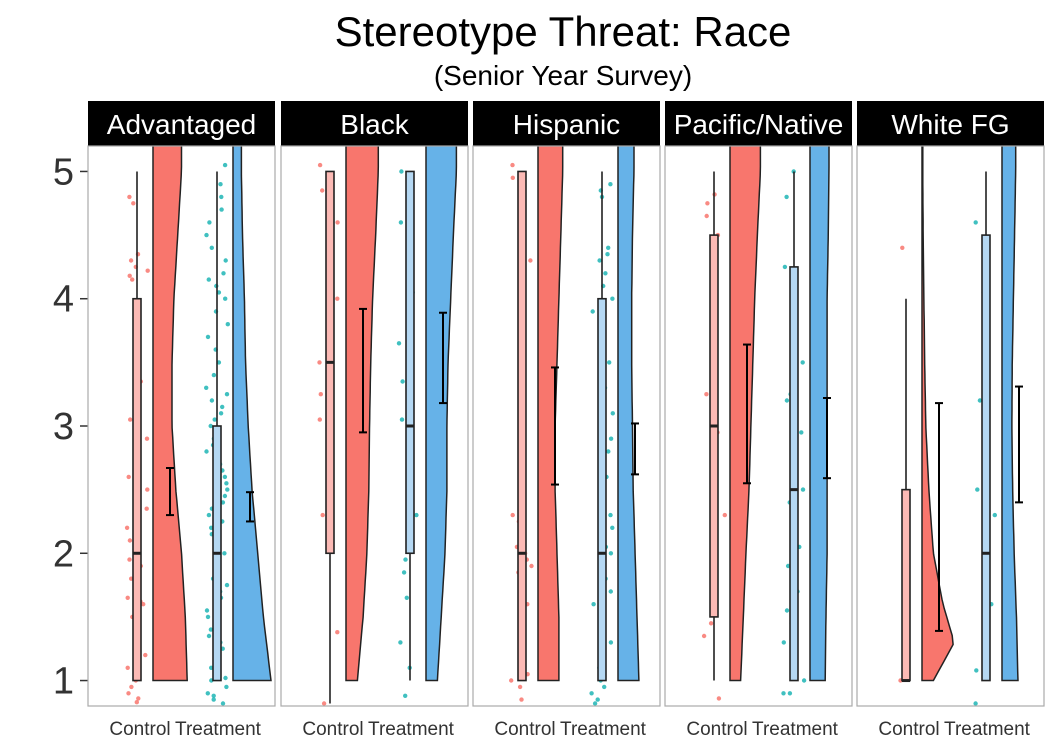 This screenshot has height=750, width=1050. I want to click on y-tick-label: 2, so click(63, 554).